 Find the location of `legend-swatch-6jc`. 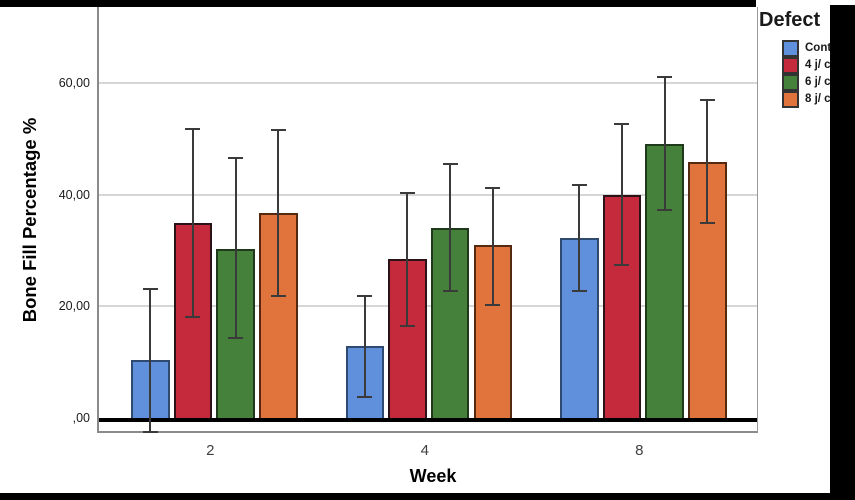

legend-swatch-6jc is located at coordinates (790, 82).